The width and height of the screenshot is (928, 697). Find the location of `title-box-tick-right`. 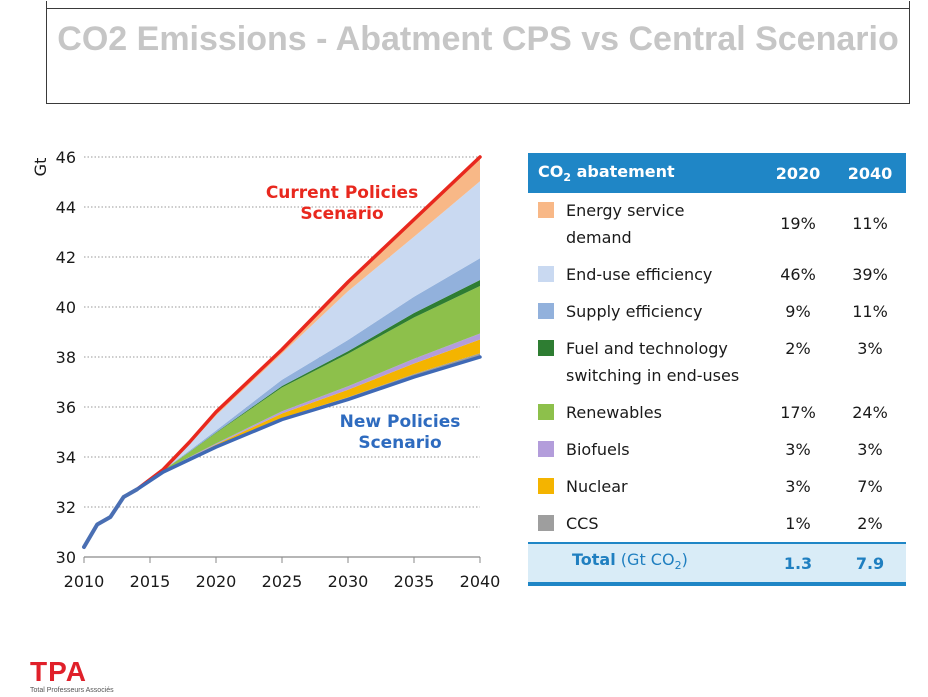

title-box-tick-right is located at coordinates (909, 5).